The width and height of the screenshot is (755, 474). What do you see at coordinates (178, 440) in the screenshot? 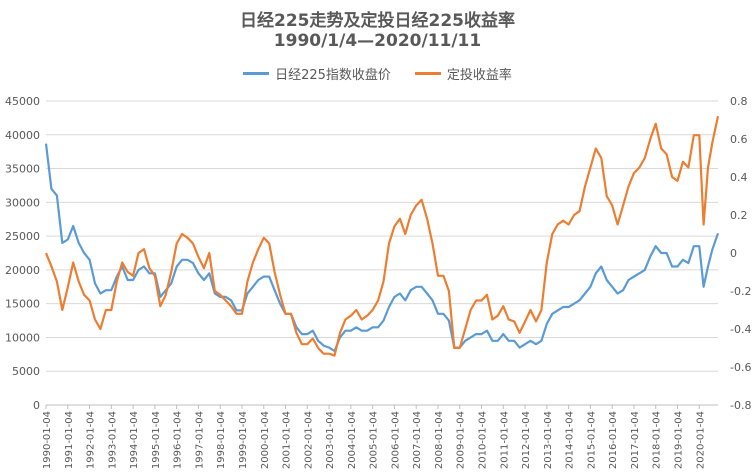
I see `x-tick-label: 1996-01-04` at bounding box center [178, 440].